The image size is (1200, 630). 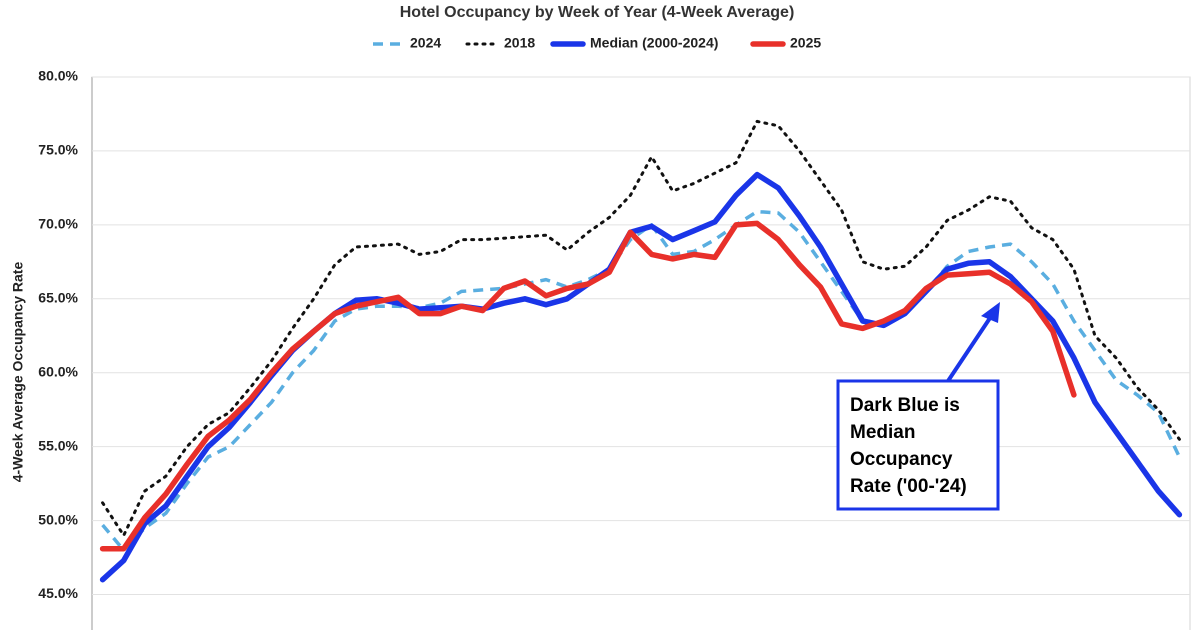 I want to click on legend-label: Median (2000-2024), so click(x=654, y=43).